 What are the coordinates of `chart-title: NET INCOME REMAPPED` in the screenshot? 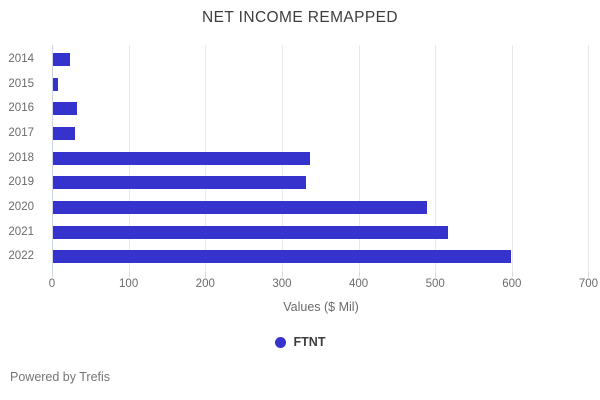 It's located at (300, 17).